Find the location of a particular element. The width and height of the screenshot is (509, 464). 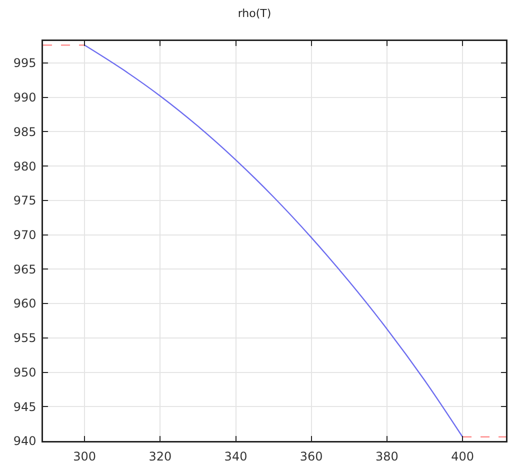

x-tick-label: 360 is located at coordinates (311, 457).